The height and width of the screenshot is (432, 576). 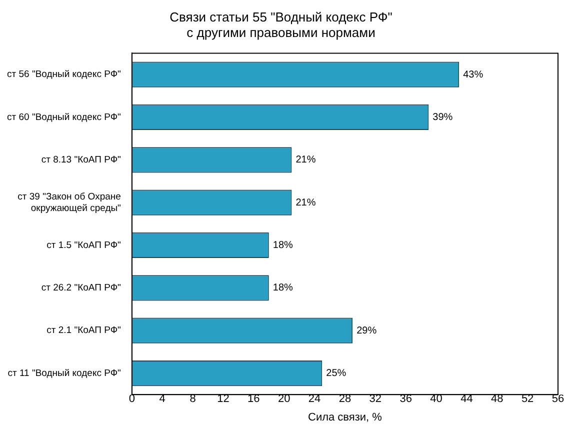 What do you see at coordinates (81, 288) in the screenshot?
I see `y-tick-label: ст 26.2 "КоАП РФ"` at bounding box center [81, 288].